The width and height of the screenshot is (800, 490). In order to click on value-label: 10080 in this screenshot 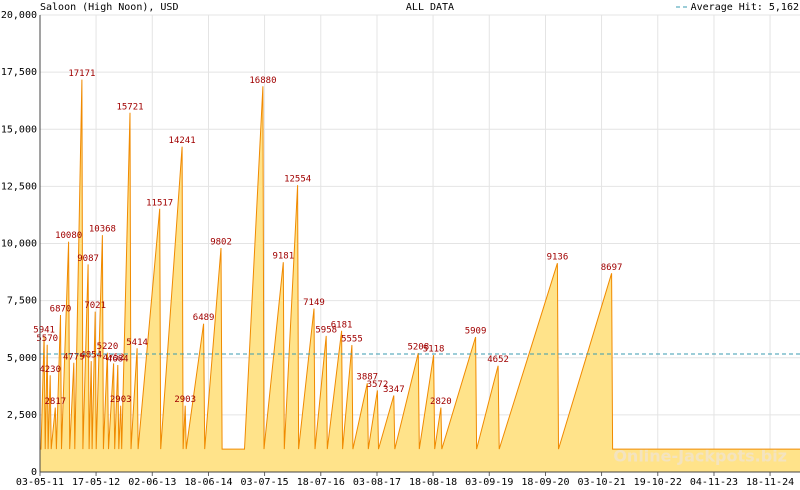, I will do `click(68, 236)`.